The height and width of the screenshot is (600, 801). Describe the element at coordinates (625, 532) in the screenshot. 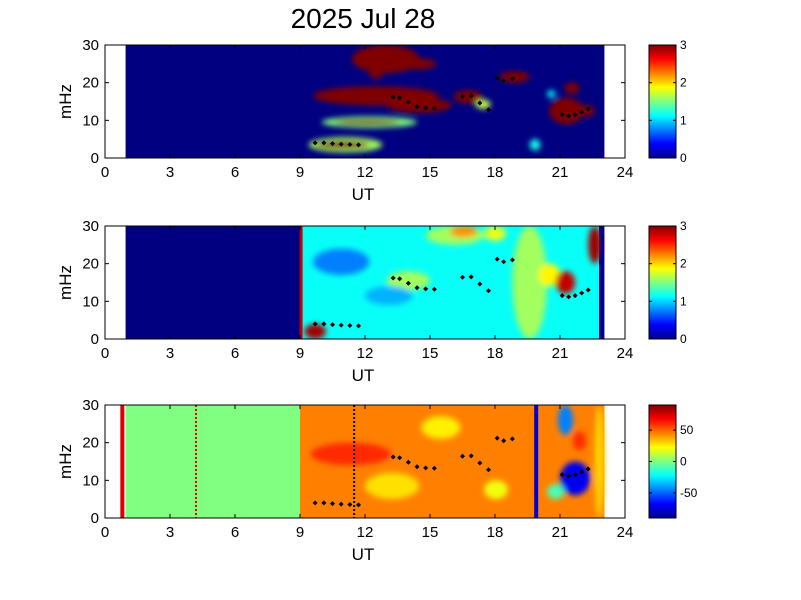

I see `x-tick-label: 24` at that location.